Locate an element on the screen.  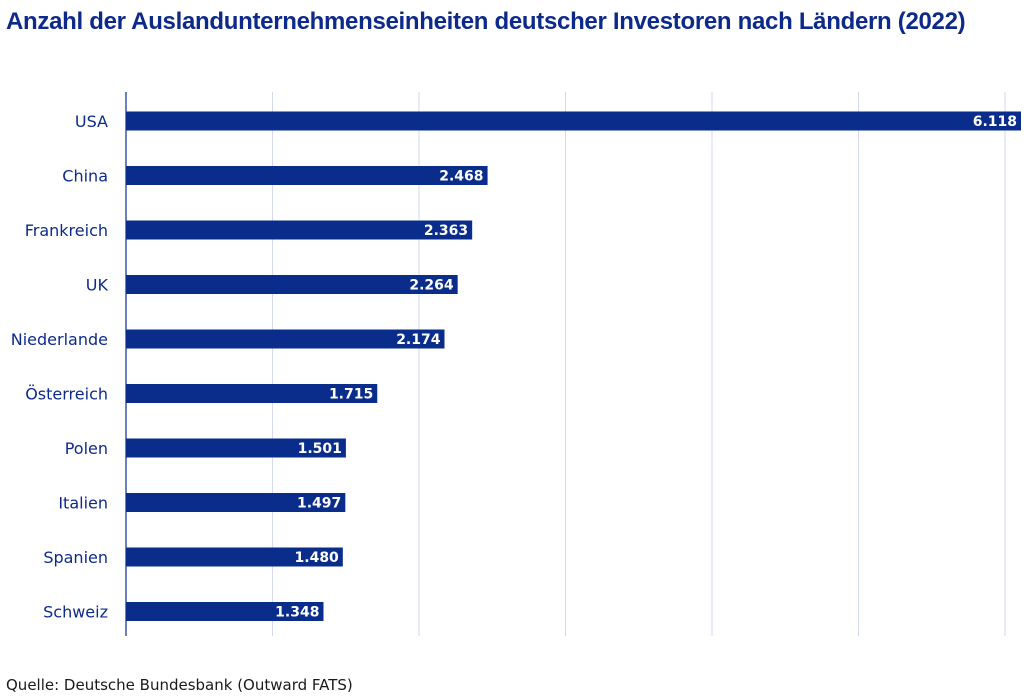
data-label: 2.174 is located at coordinates (418, 340).